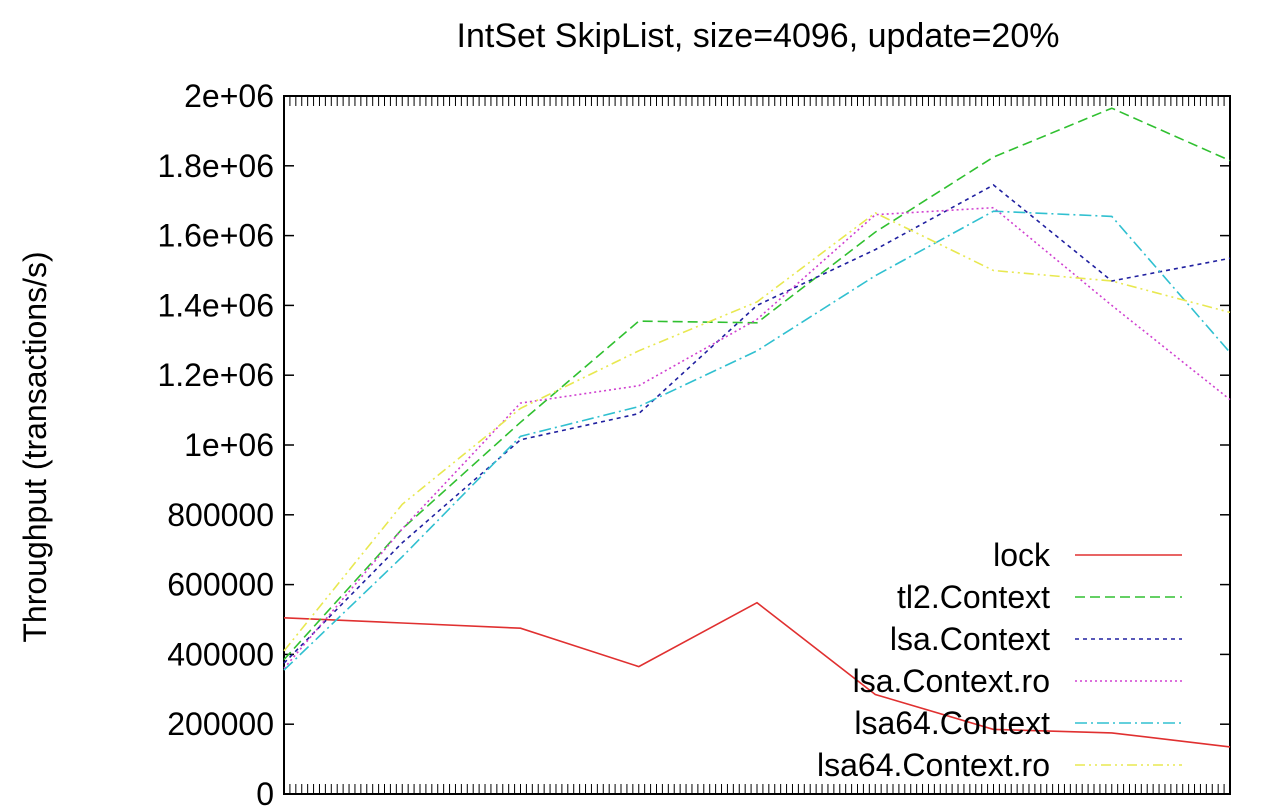 This screenshot has height=812, width=1265. Describe the element at coordinates (215, 166) in the screenshot. I see `y-tick-label: 1.8e+06` at that location.